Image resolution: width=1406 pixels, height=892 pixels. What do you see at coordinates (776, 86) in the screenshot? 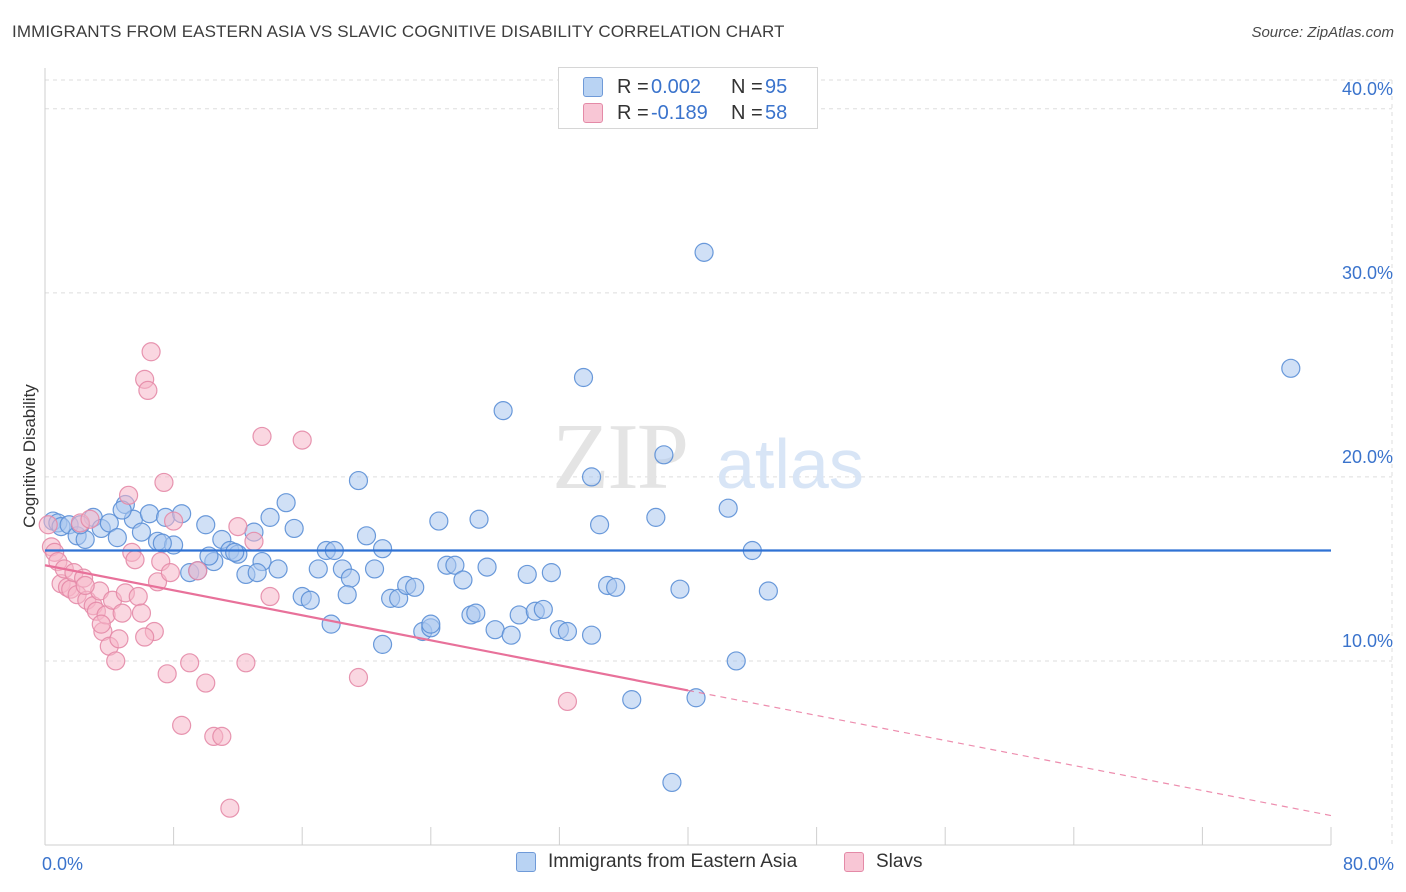
I see `legend-n-value: 95` at bounding box center [776, 86].